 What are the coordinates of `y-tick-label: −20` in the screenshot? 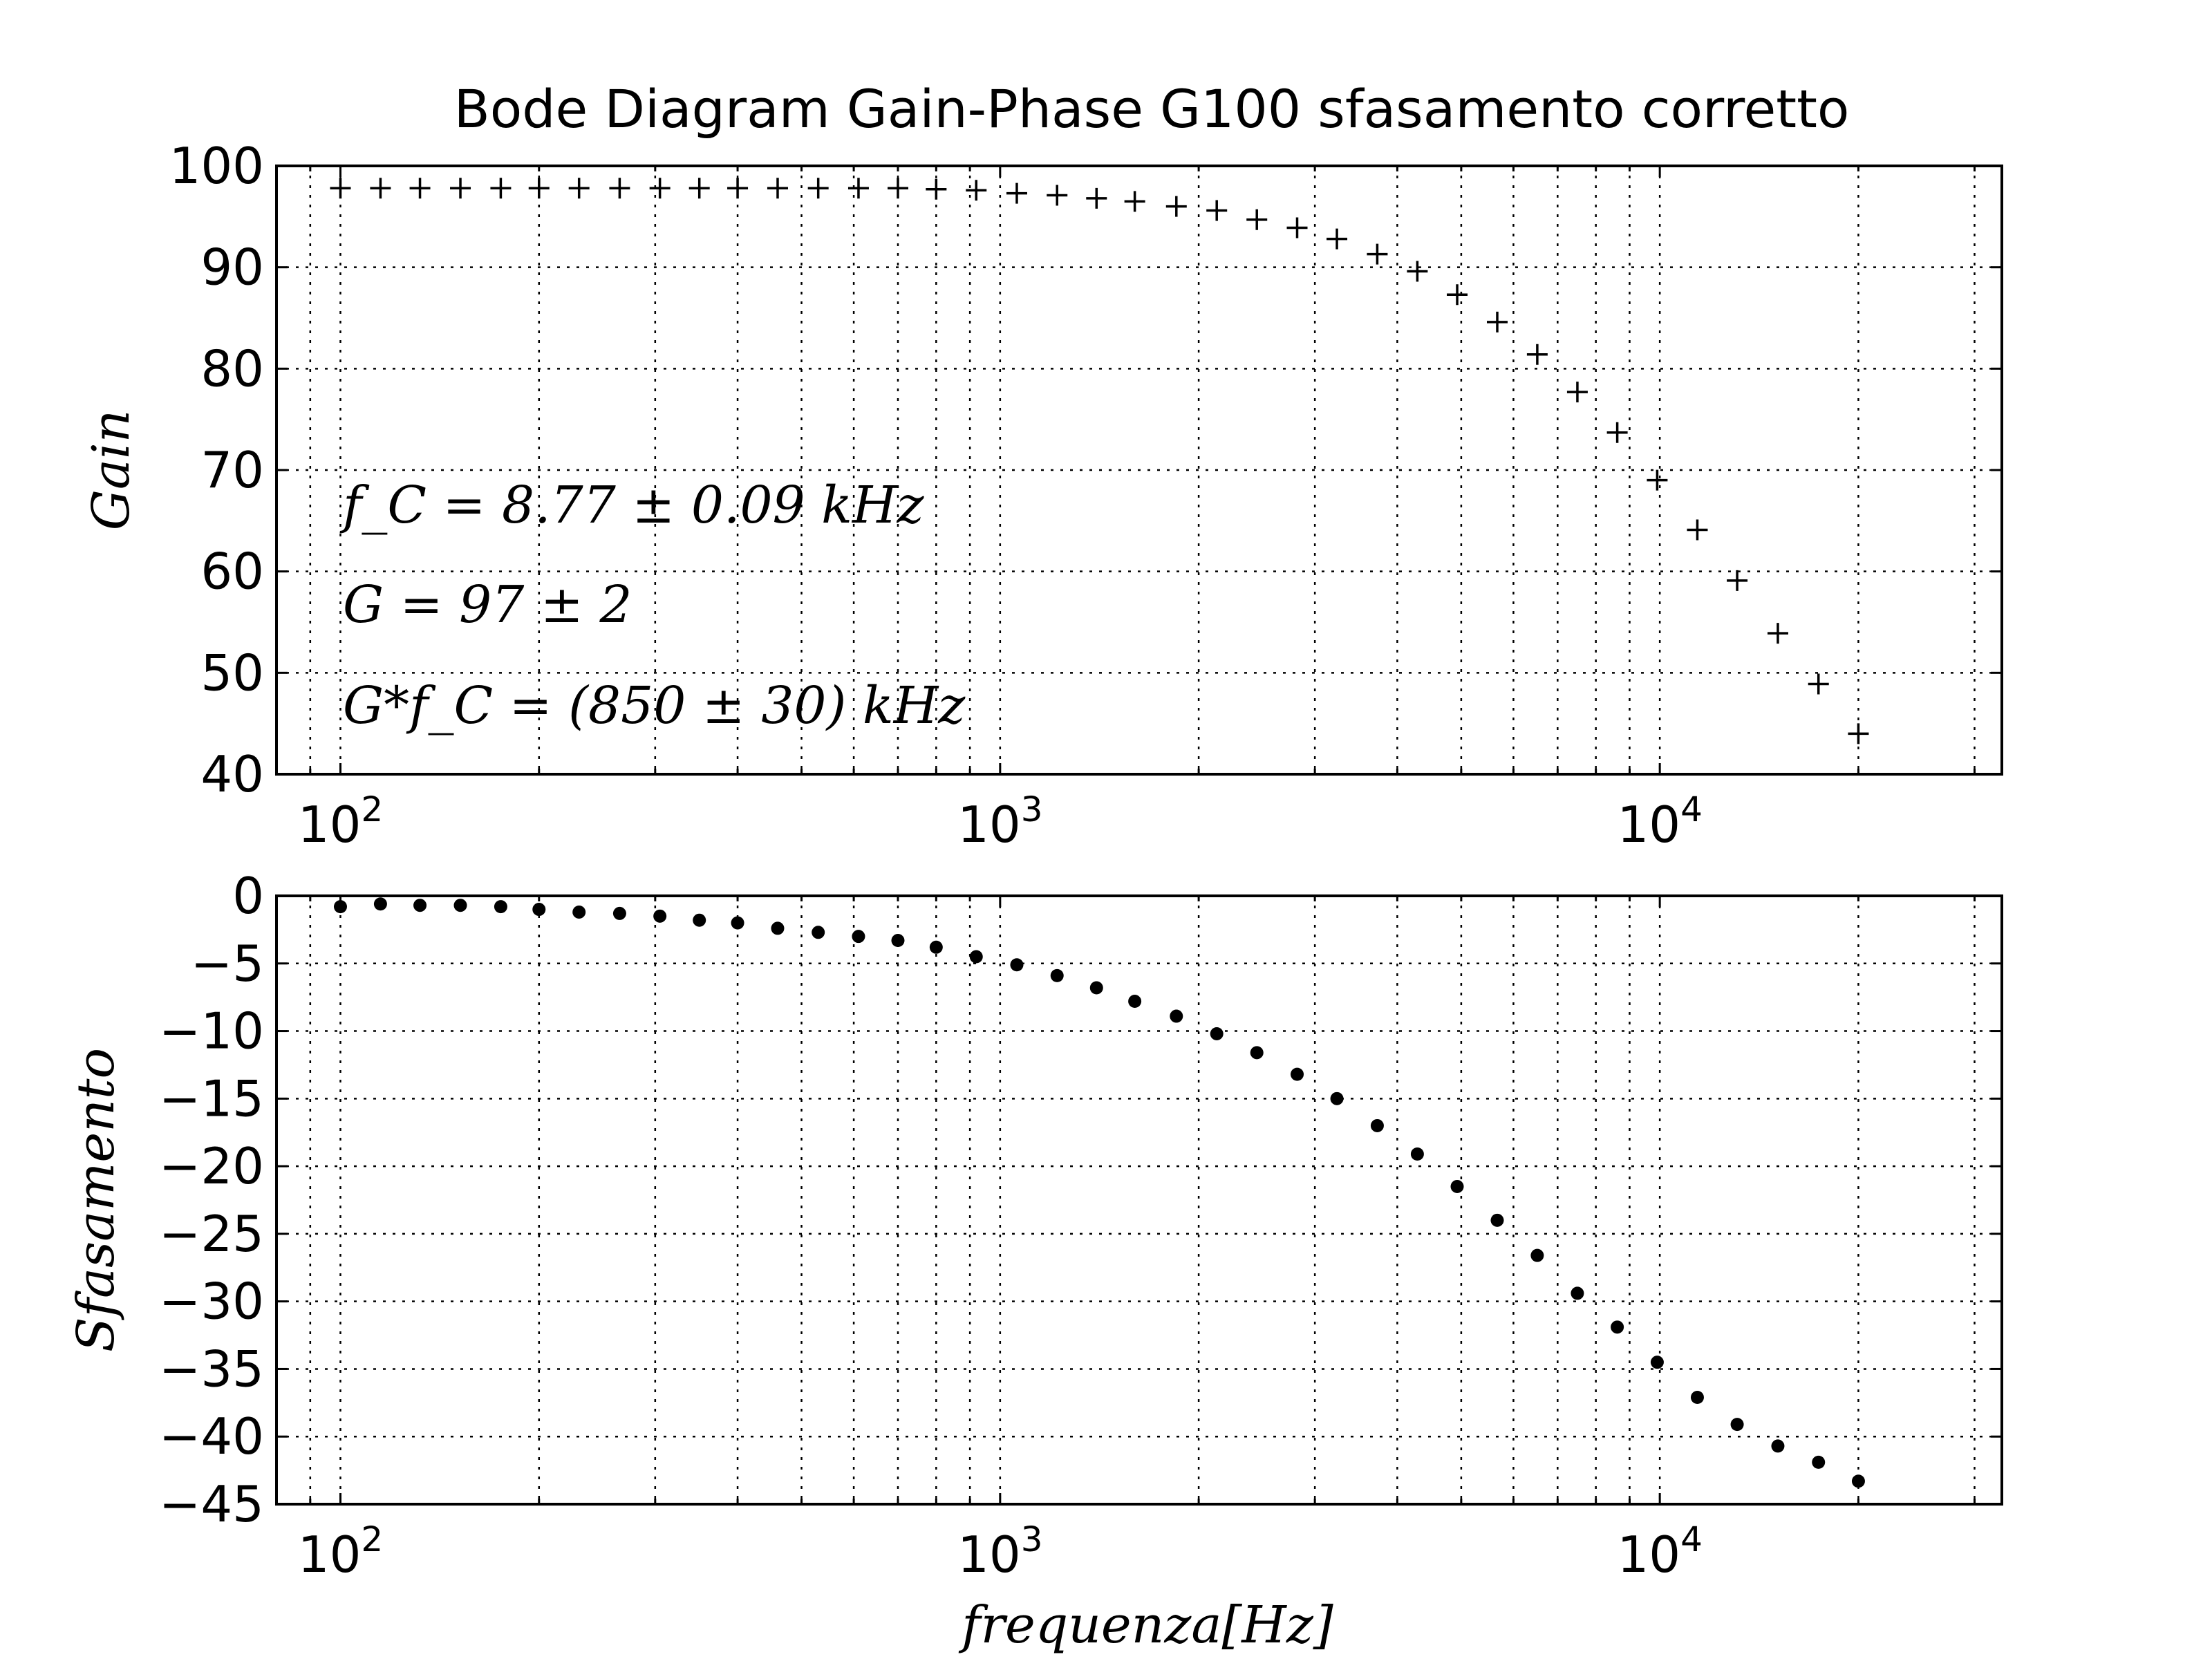 It's located at (211, 1166).